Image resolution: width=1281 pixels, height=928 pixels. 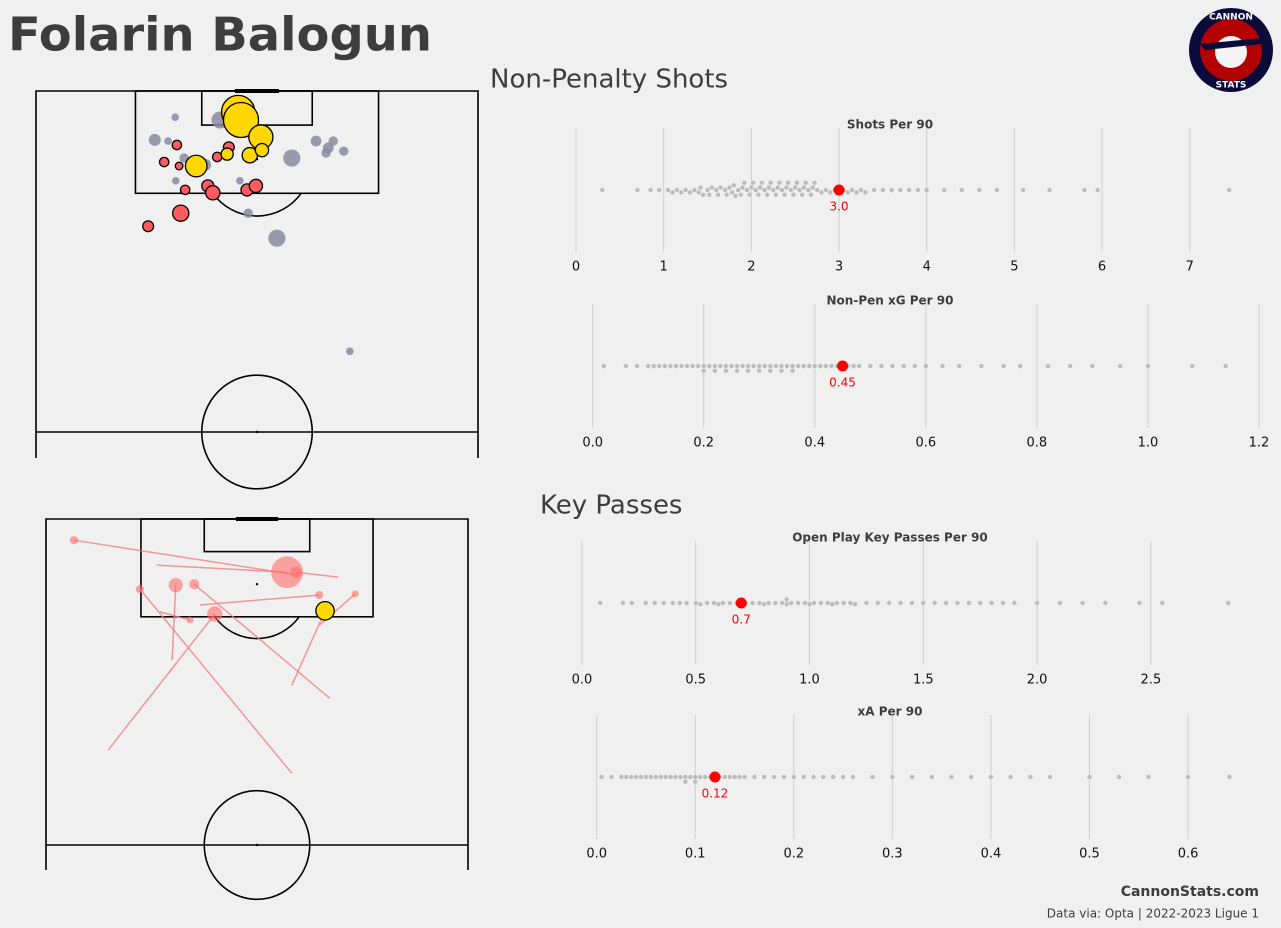 What do you see at coordinates (257, 628) in the screenshot?
I see `penalty-arc` at bounding box center [257, 628].